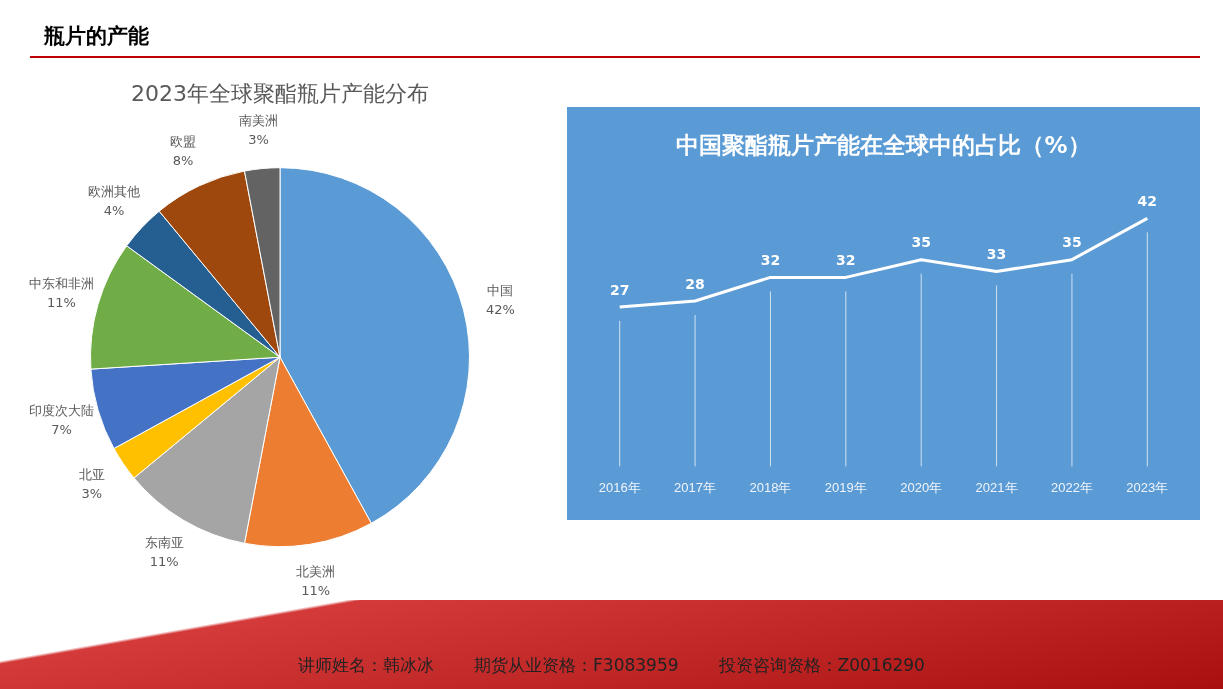 The image size is (1223, 689). I want to click on data-label: 27, so click(619, 289).